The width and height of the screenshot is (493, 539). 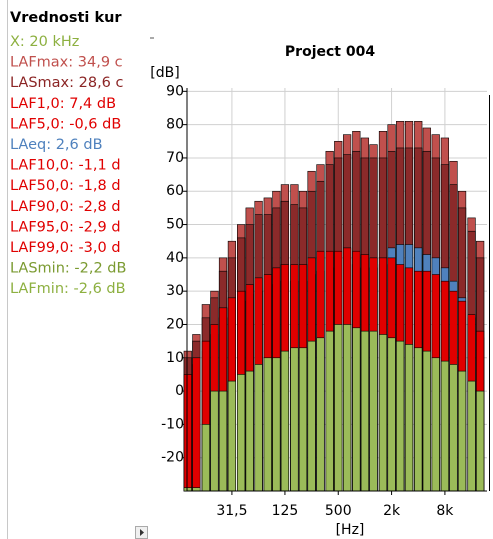 I want to click on panel-item: LAeq: 2,6 dB, so click(x=56, y=145).